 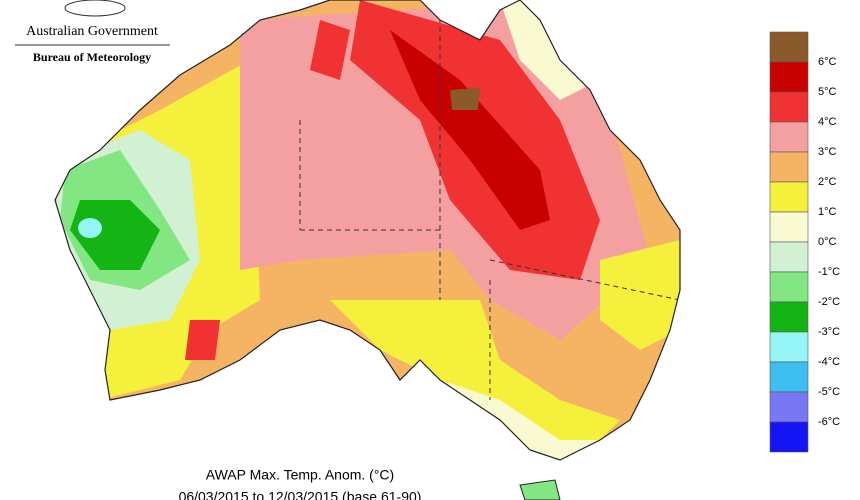 I want to click on legend-label: 5°C, so click(x=827, y=92).